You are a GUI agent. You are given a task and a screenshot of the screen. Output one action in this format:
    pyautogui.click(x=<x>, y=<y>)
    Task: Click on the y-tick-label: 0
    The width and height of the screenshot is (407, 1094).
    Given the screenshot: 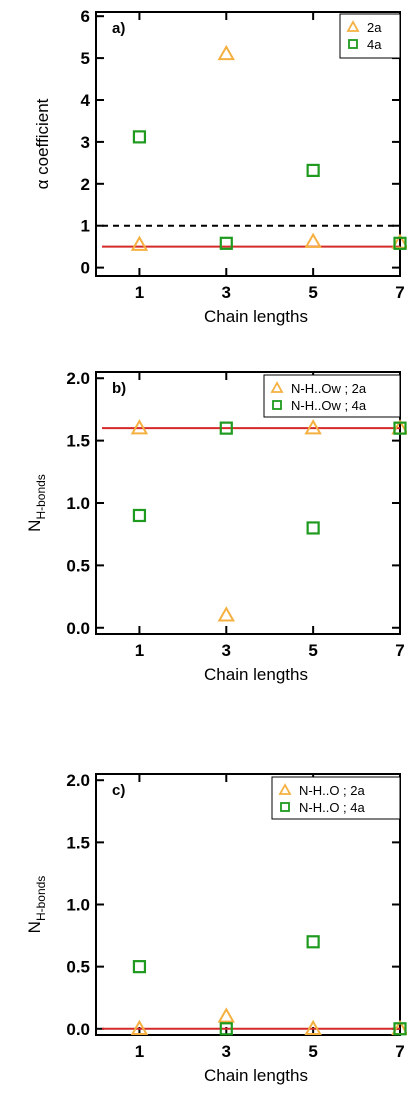 What is the action you would take?
    pyautogui.click(x=85, y=268)
    